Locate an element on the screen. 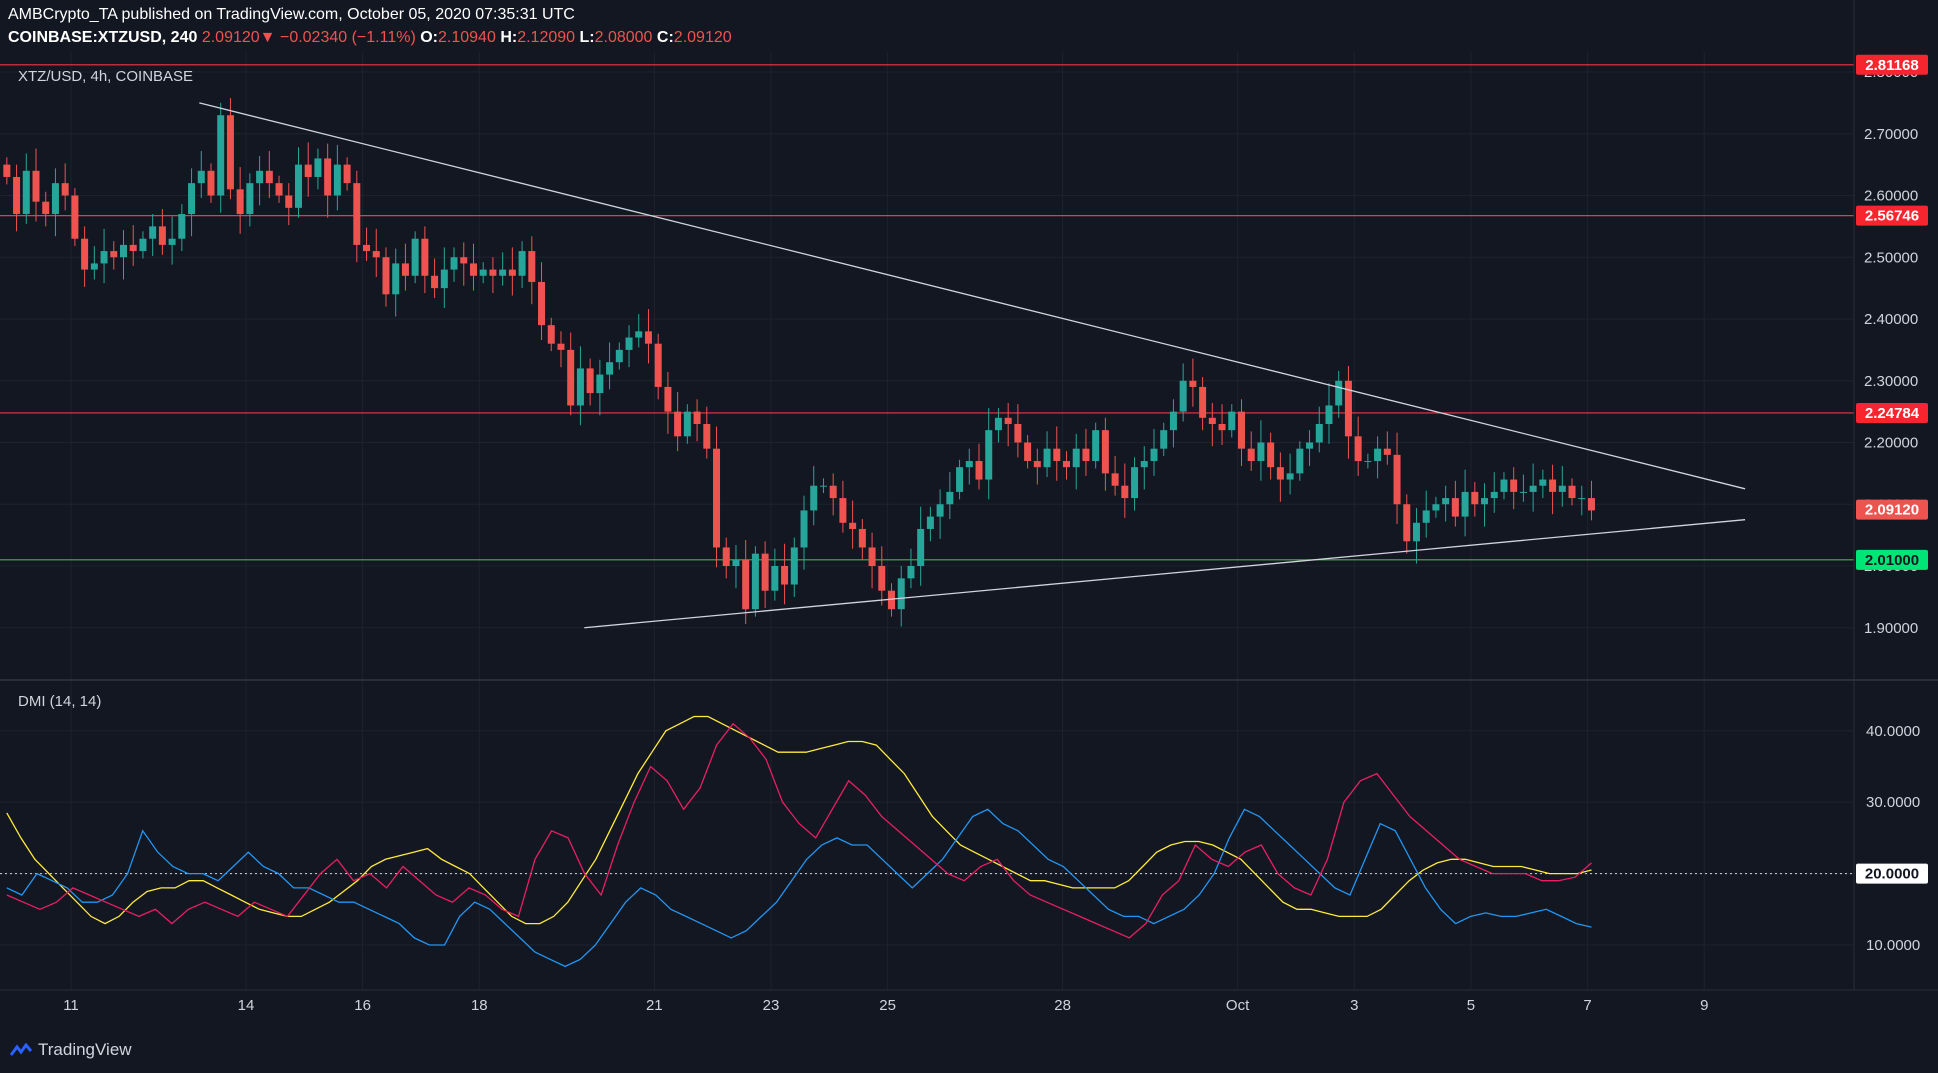 The height and width of the screenshot is (1073, 1938). x-tick-label: 11 is located at coordinates (71, 1005).